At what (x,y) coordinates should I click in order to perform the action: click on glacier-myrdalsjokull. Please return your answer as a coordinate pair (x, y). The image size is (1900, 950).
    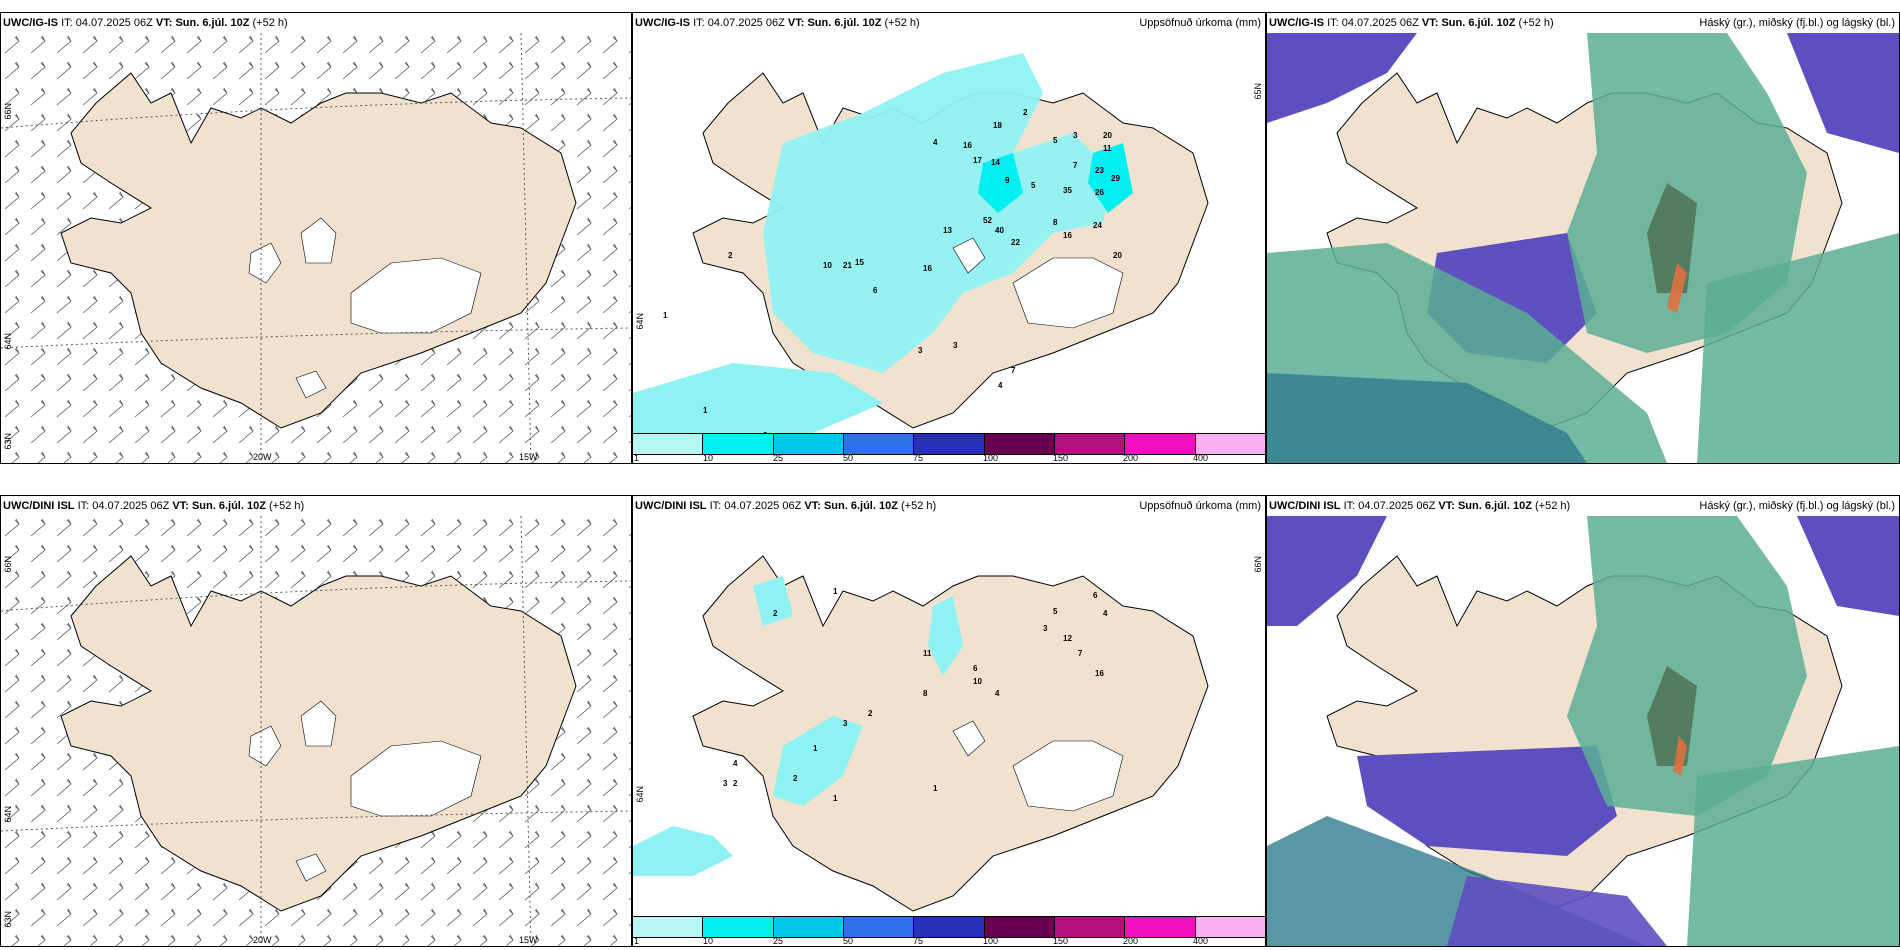
    Looking at the image, I should click on (311, 384).